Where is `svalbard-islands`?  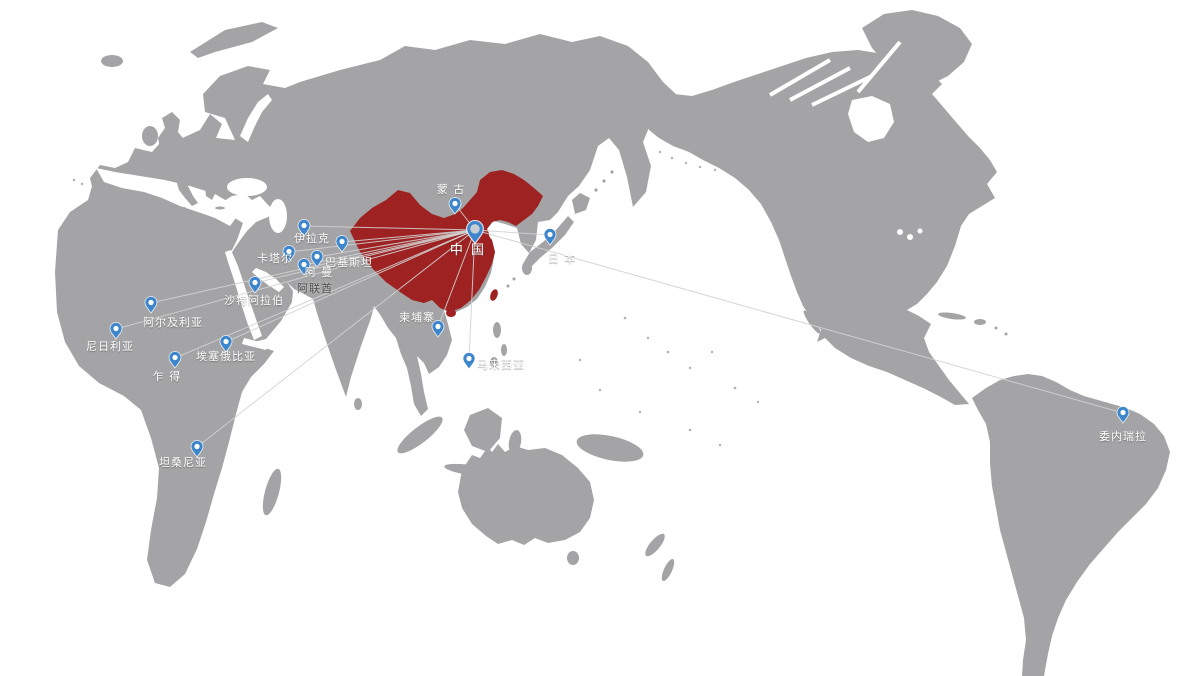 svalbard-islands is located at coordinates (234, 40).